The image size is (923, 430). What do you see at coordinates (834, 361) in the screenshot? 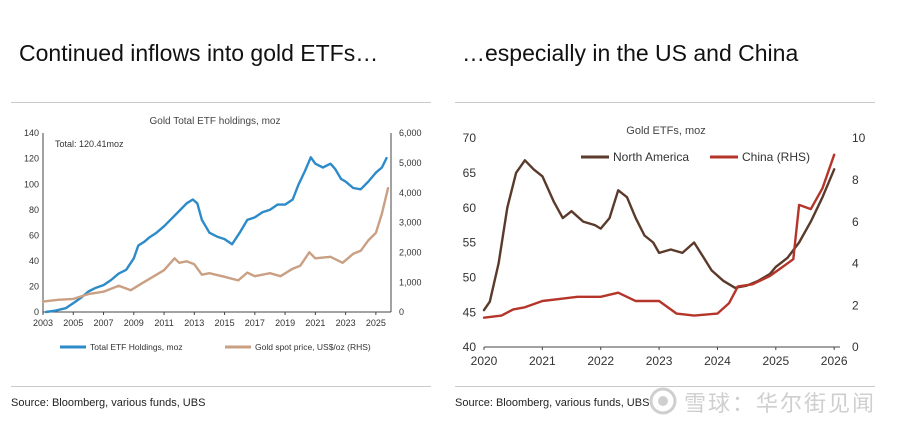
I see `x-tick-label: 2026` at bounding box center [834, 361].